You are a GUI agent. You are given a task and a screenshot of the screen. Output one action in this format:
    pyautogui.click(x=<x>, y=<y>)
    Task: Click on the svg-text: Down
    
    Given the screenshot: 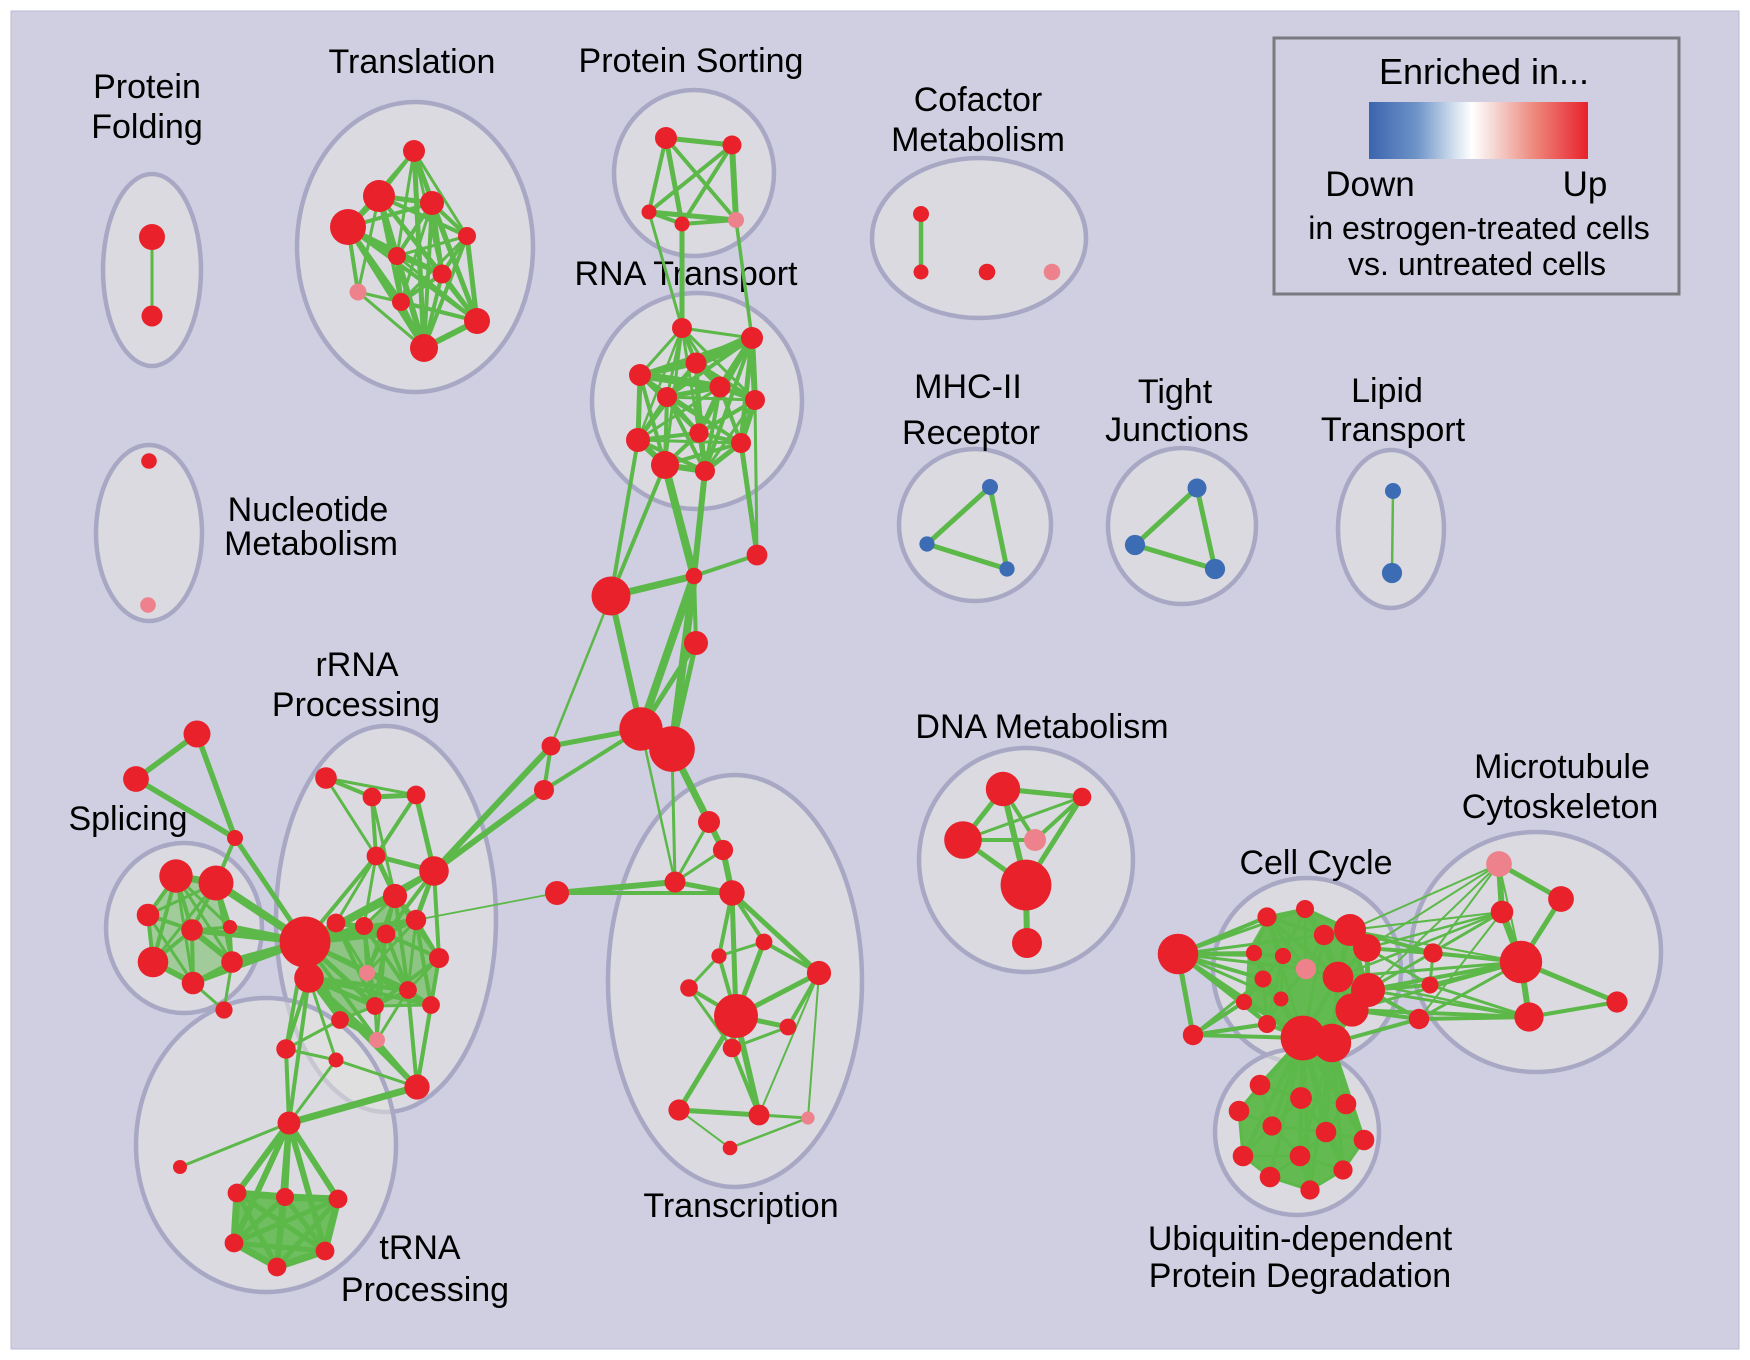 What is the action you would take?
    pyautogui.click(x=1369, y=184)
    